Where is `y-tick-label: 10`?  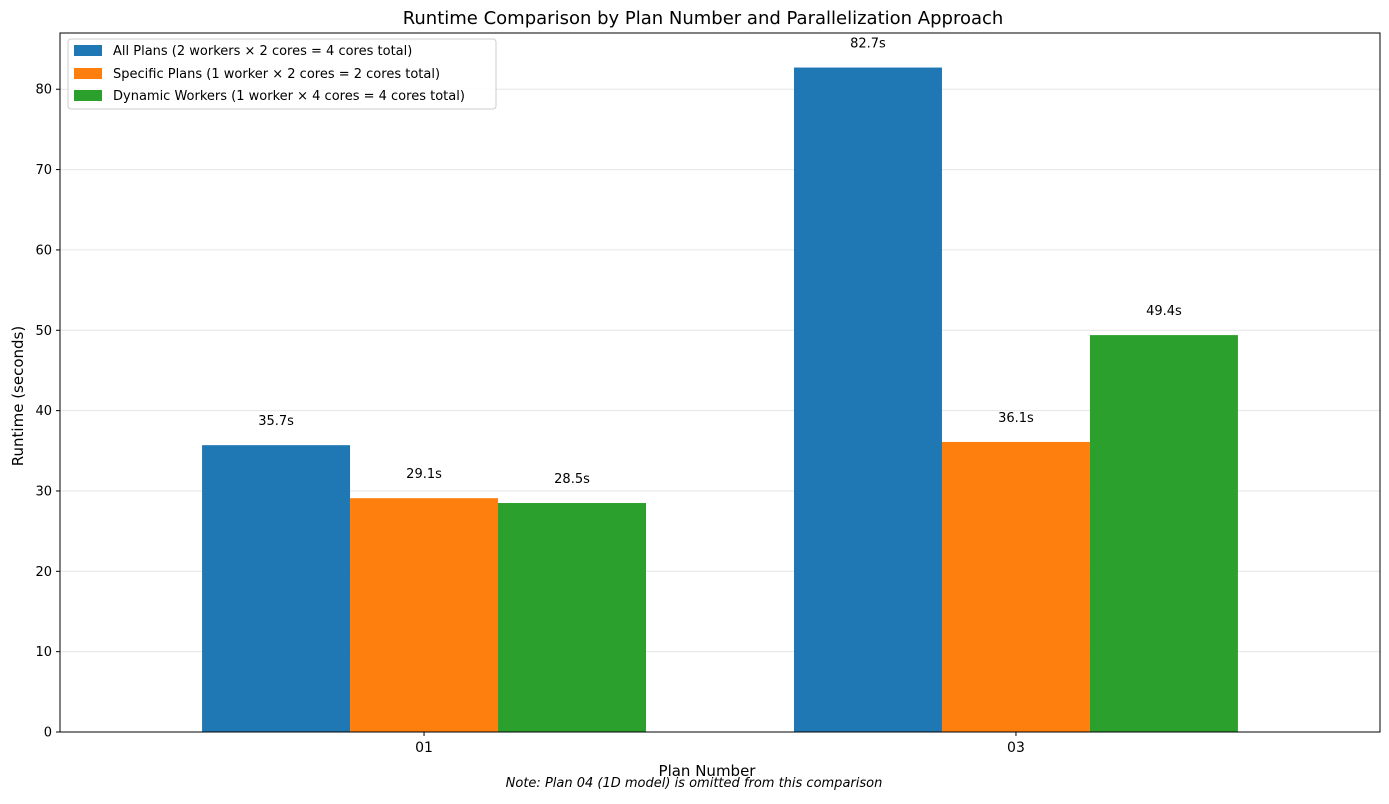 y-tick-label: 10 is located at coordinates (43, 652).